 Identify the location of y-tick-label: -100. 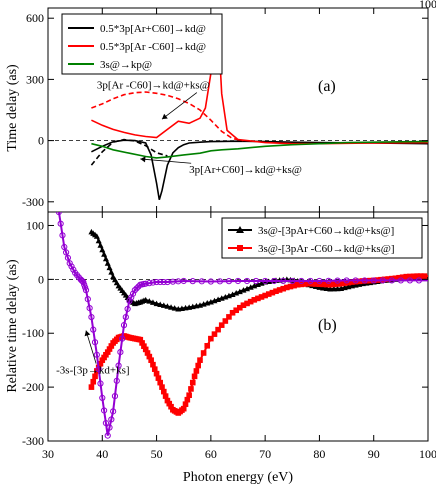
(33, 333).